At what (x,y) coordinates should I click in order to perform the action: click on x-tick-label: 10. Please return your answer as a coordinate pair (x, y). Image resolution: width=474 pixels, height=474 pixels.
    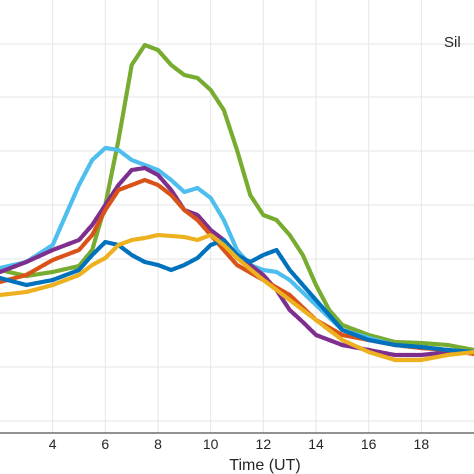
    Looking at the image, I should click on (211, 444).